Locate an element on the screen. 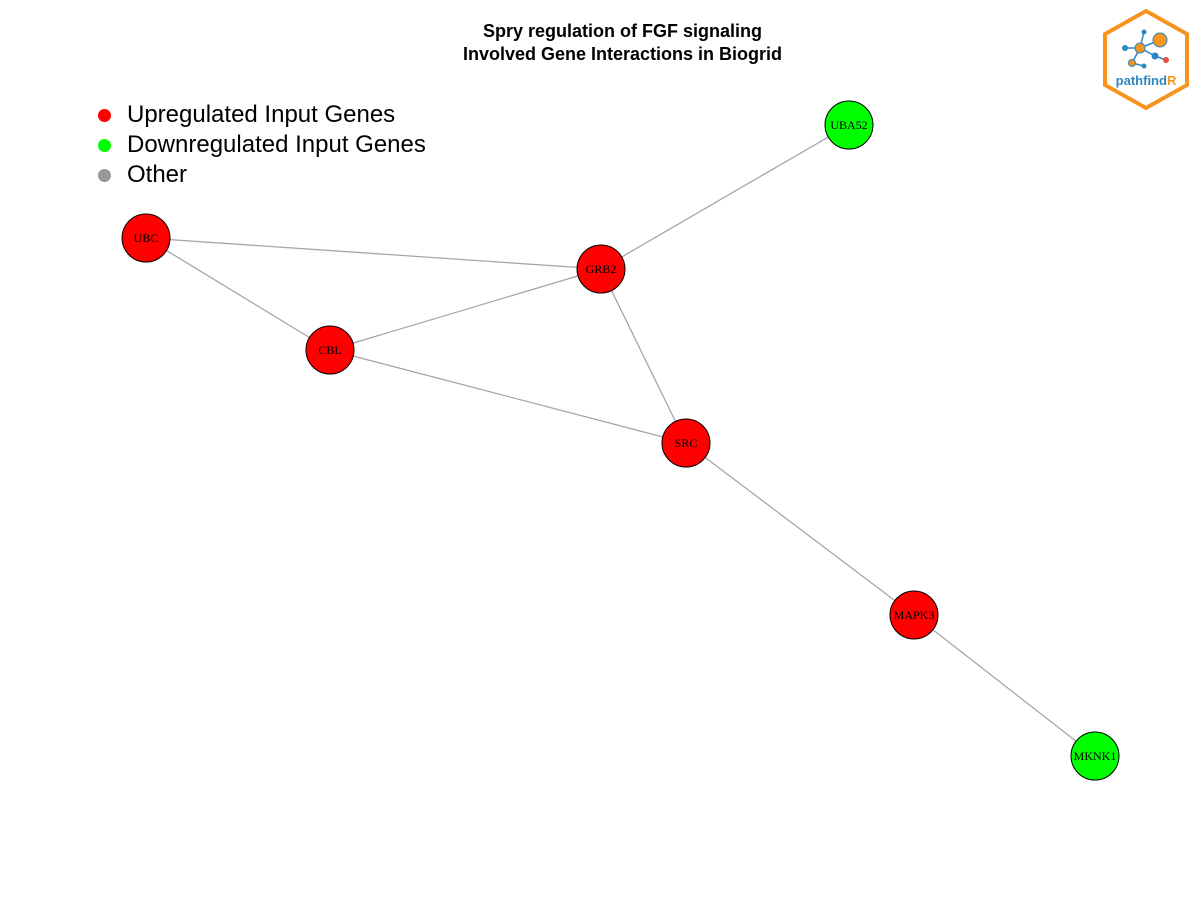 This screenshot has height=900, width=1200. node-src: SRC is located at coordinates (686, 443).